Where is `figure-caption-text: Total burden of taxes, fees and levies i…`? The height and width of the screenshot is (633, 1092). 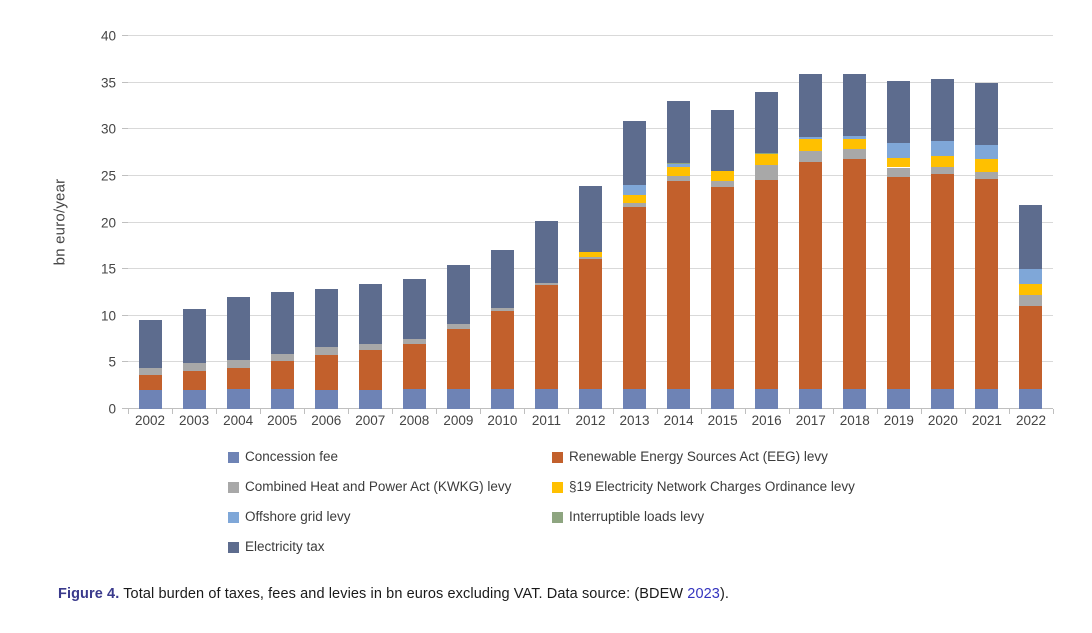 figure-caption-text: Total burden of taxes, fees and levies i… is located at coordinates (403, 594).